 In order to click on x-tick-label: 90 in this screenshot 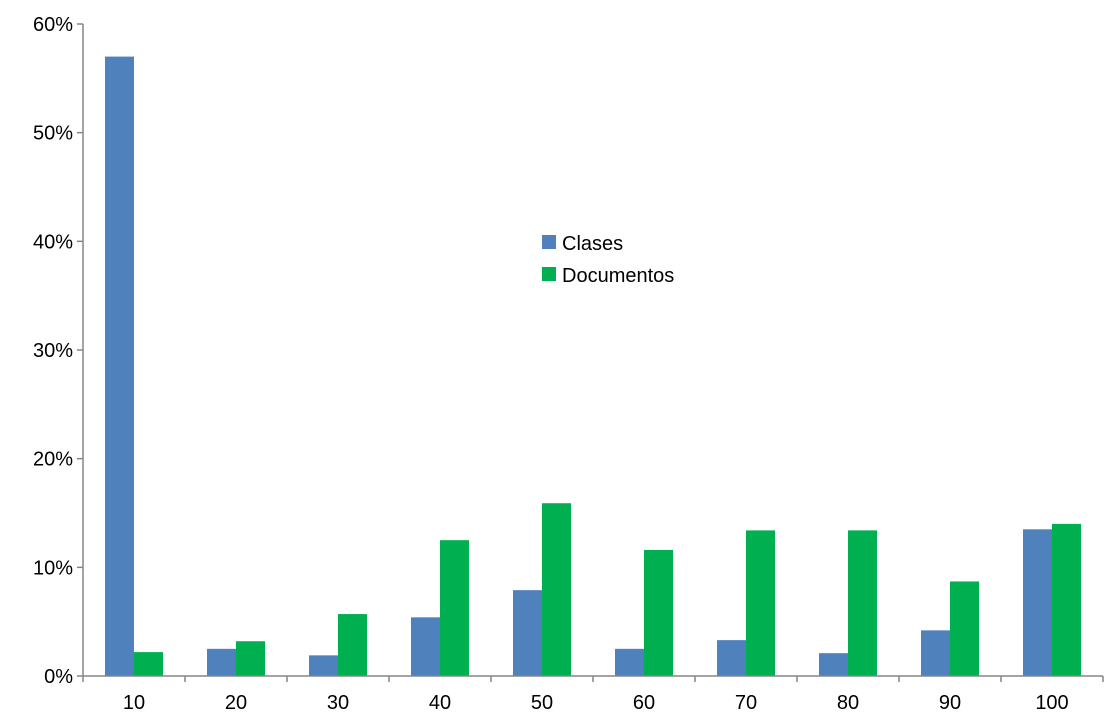, I will do `click(950, 703)`.